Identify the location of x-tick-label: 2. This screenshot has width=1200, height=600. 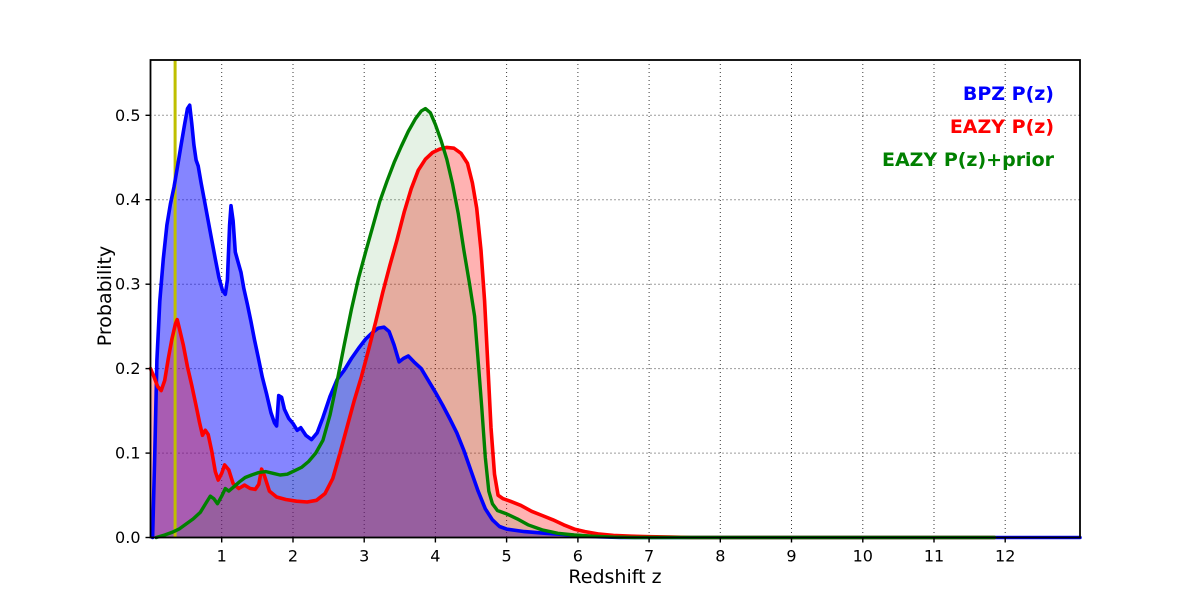
(293, 556).